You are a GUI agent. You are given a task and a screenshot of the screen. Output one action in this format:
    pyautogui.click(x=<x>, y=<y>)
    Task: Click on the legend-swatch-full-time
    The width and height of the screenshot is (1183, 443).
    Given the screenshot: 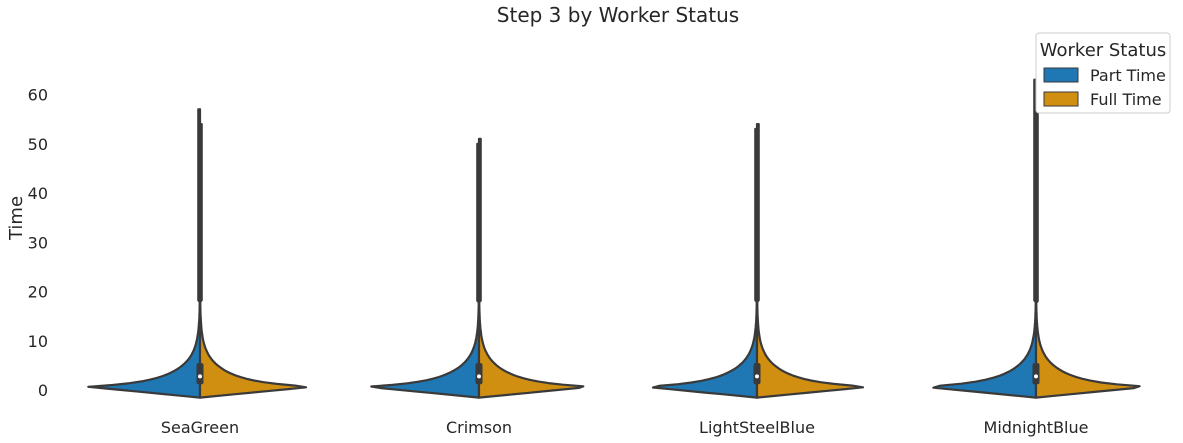 What is the action you would take?
    pyautogui.click(x=1061, y=99)
    